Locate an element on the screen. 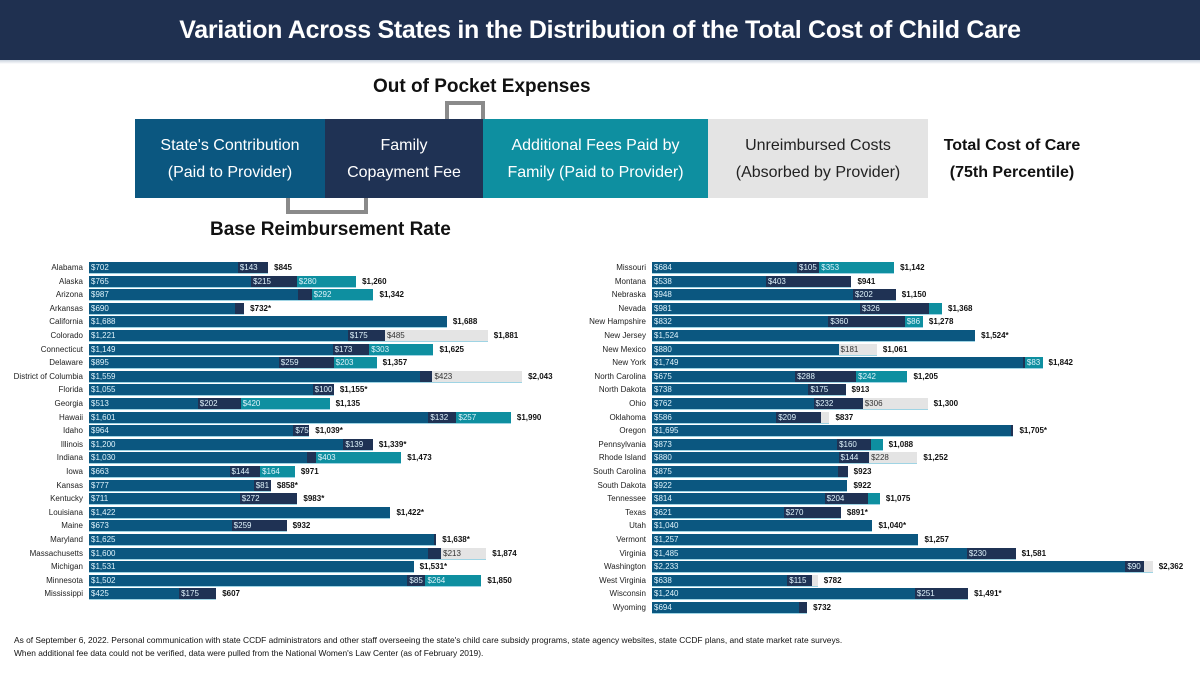 Image resolution: width=1200 pixels, height=675 pixels. legend-unreimbursed-line1: Unreimbursed Costs is located at coordinates (818, 145).